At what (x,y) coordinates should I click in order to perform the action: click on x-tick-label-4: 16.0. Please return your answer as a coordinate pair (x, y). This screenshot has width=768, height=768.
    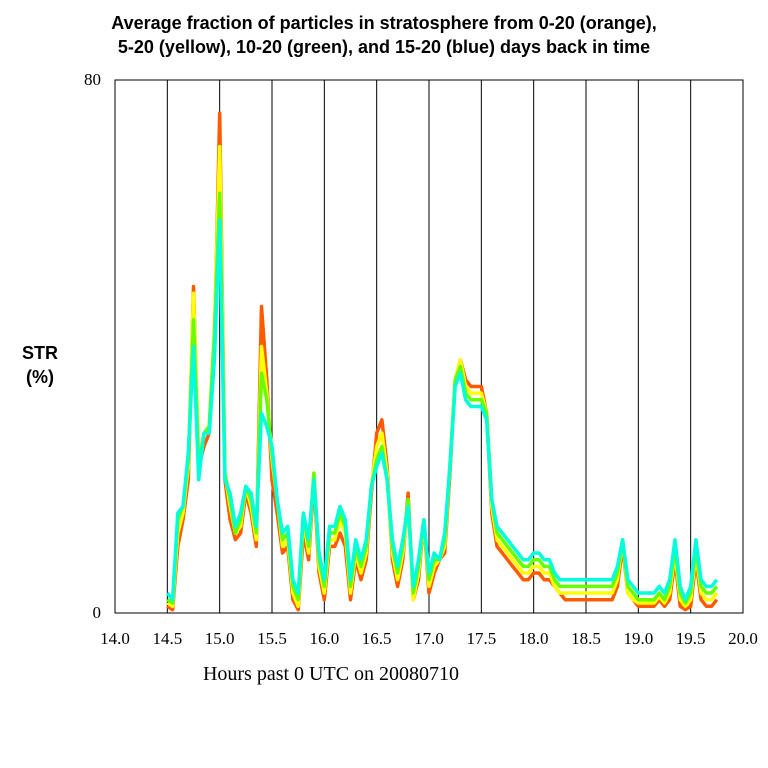
    Looking at the image, I should click on (324, 638).